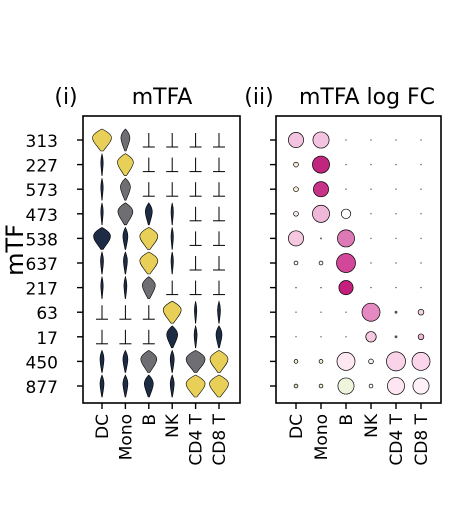  What do you see at coordinates (42, 167) in the screenshot?
I see `row-label-227: 227` at bounding box center [42, 167].